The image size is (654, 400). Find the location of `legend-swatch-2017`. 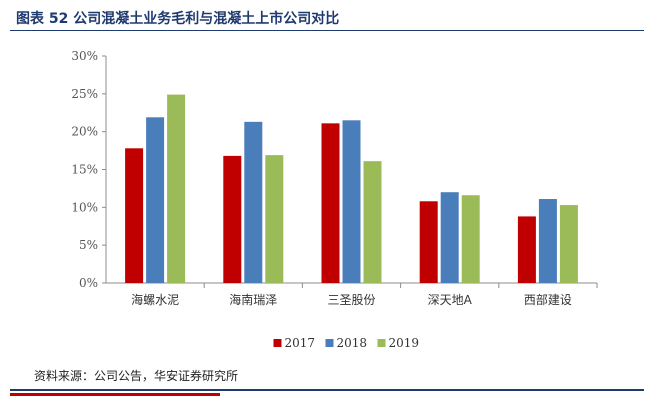

legend-swatch-2017 is located at coordinates (277, 343).